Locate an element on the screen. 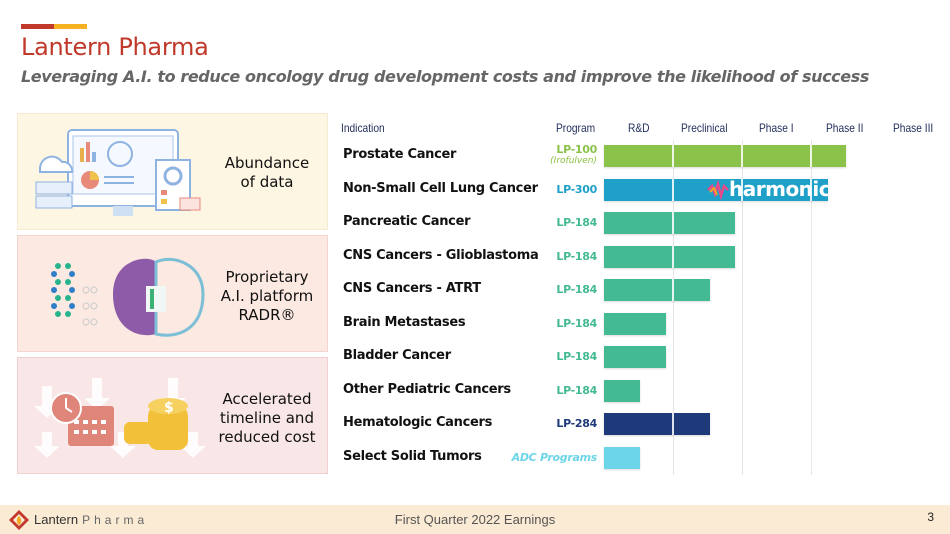 This screenshot has height=534, width=950. page-title: Lantern Pharma is located at coordinates (115, 47).